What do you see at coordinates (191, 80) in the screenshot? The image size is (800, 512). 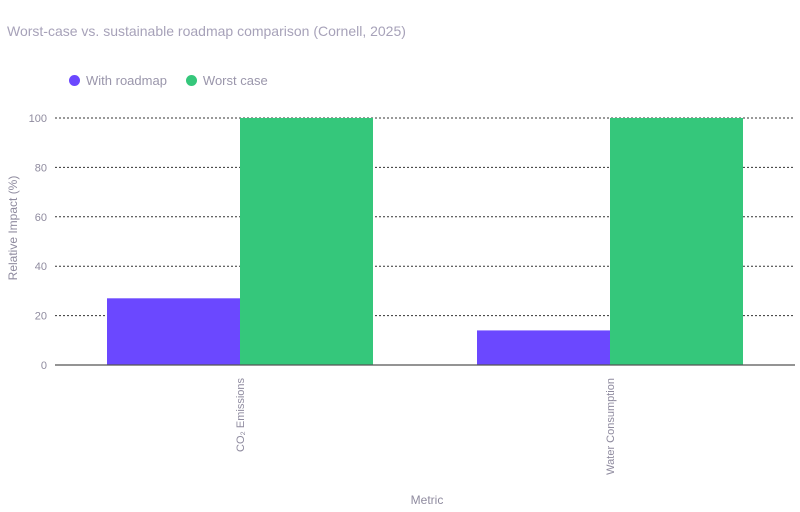 I see `legend-swatch-worst-case` at bounding box center [191, 80].